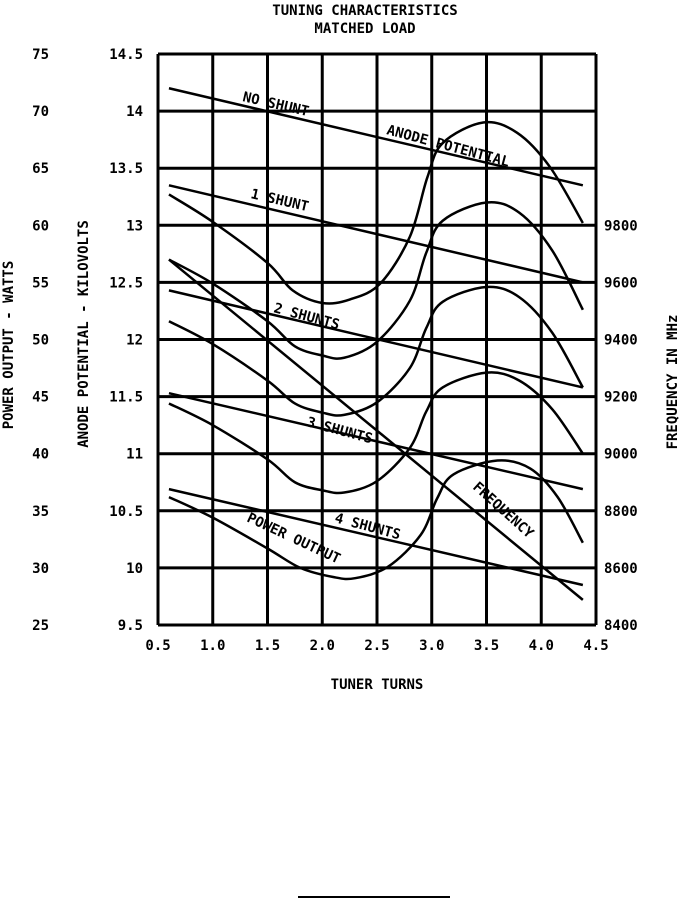  Describe the element at coordinates (431, 646) in the screenshot. I see `x-tick-label: 3.0` at that location.